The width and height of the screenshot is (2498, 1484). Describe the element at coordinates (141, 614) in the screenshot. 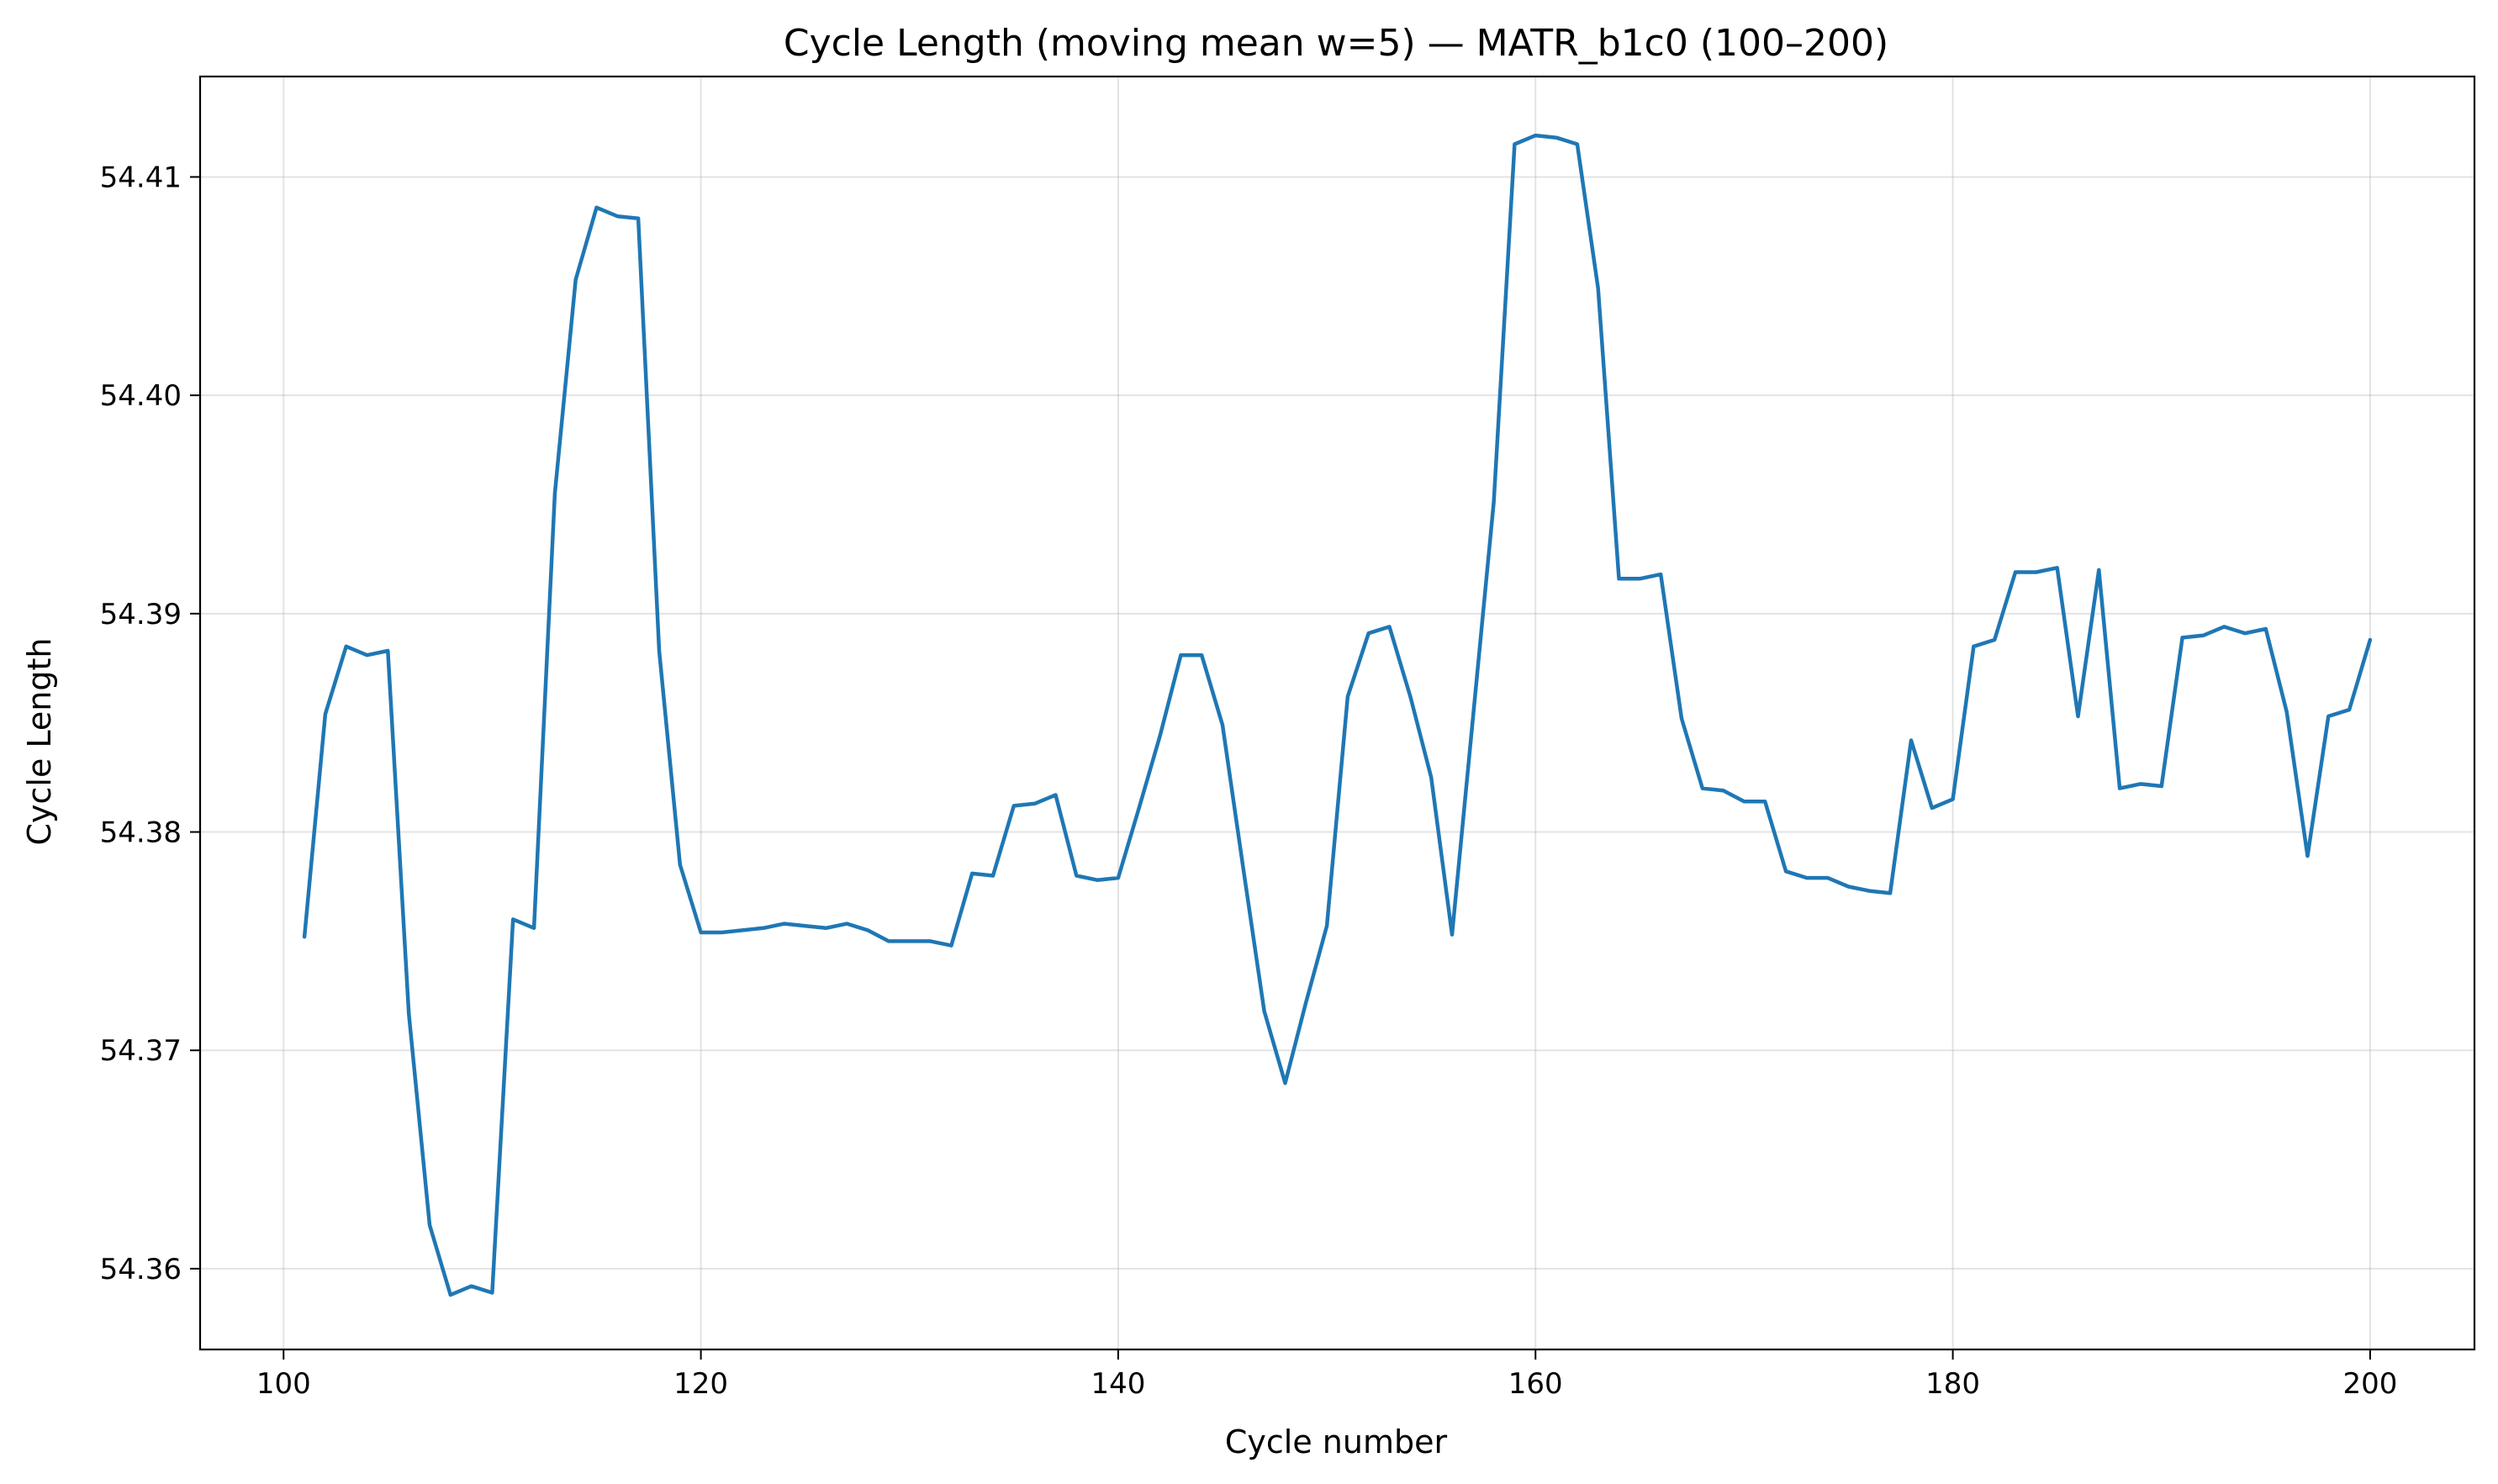

I see `y-tick-label: 54.39` at that location.